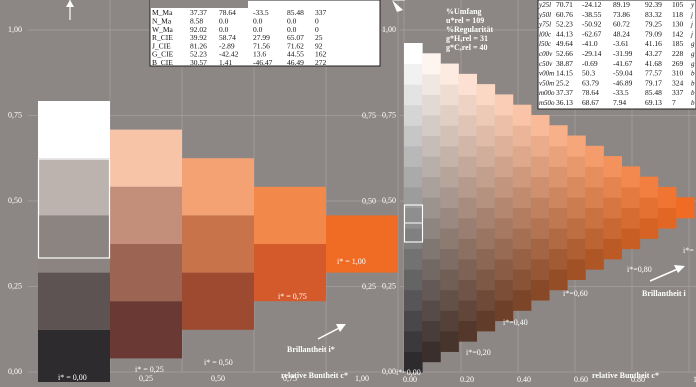 The height and width of the screenshot is (387, 696). Describe the element at coordinates (621, 14) in the screenshot. I see `right-table-cell: 73.86` at that location.